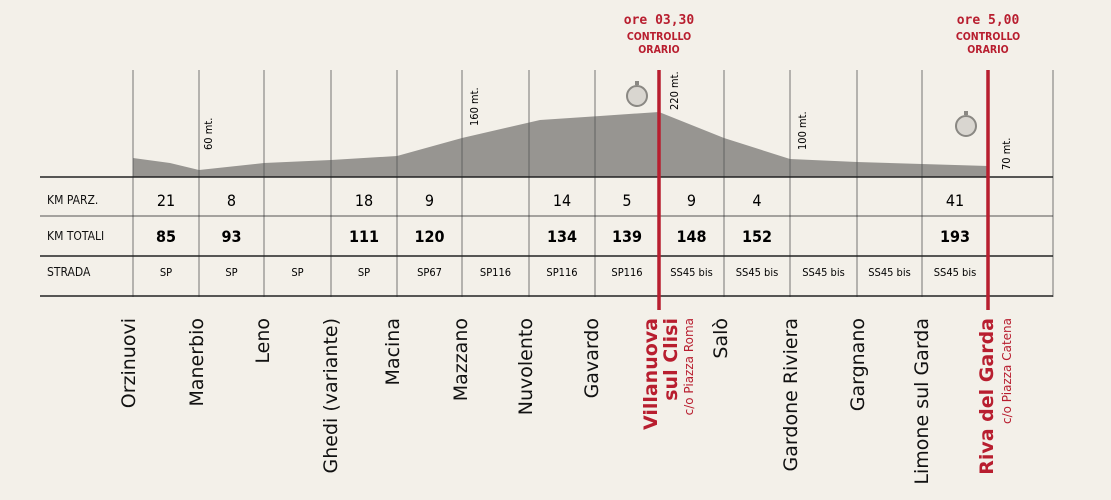  I want to click on km-parz-cell: 4, so click(756, 200).